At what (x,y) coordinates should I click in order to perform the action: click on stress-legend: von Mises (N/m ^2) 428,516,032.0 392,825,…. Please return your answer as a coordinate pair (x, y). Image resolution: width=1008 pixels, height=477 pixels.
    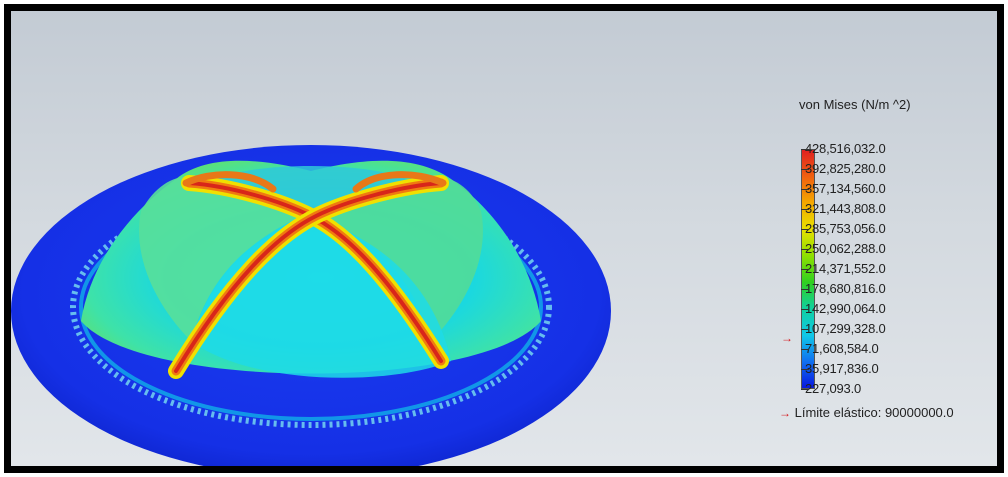
    Looking at the image, I should click on (888, 262).